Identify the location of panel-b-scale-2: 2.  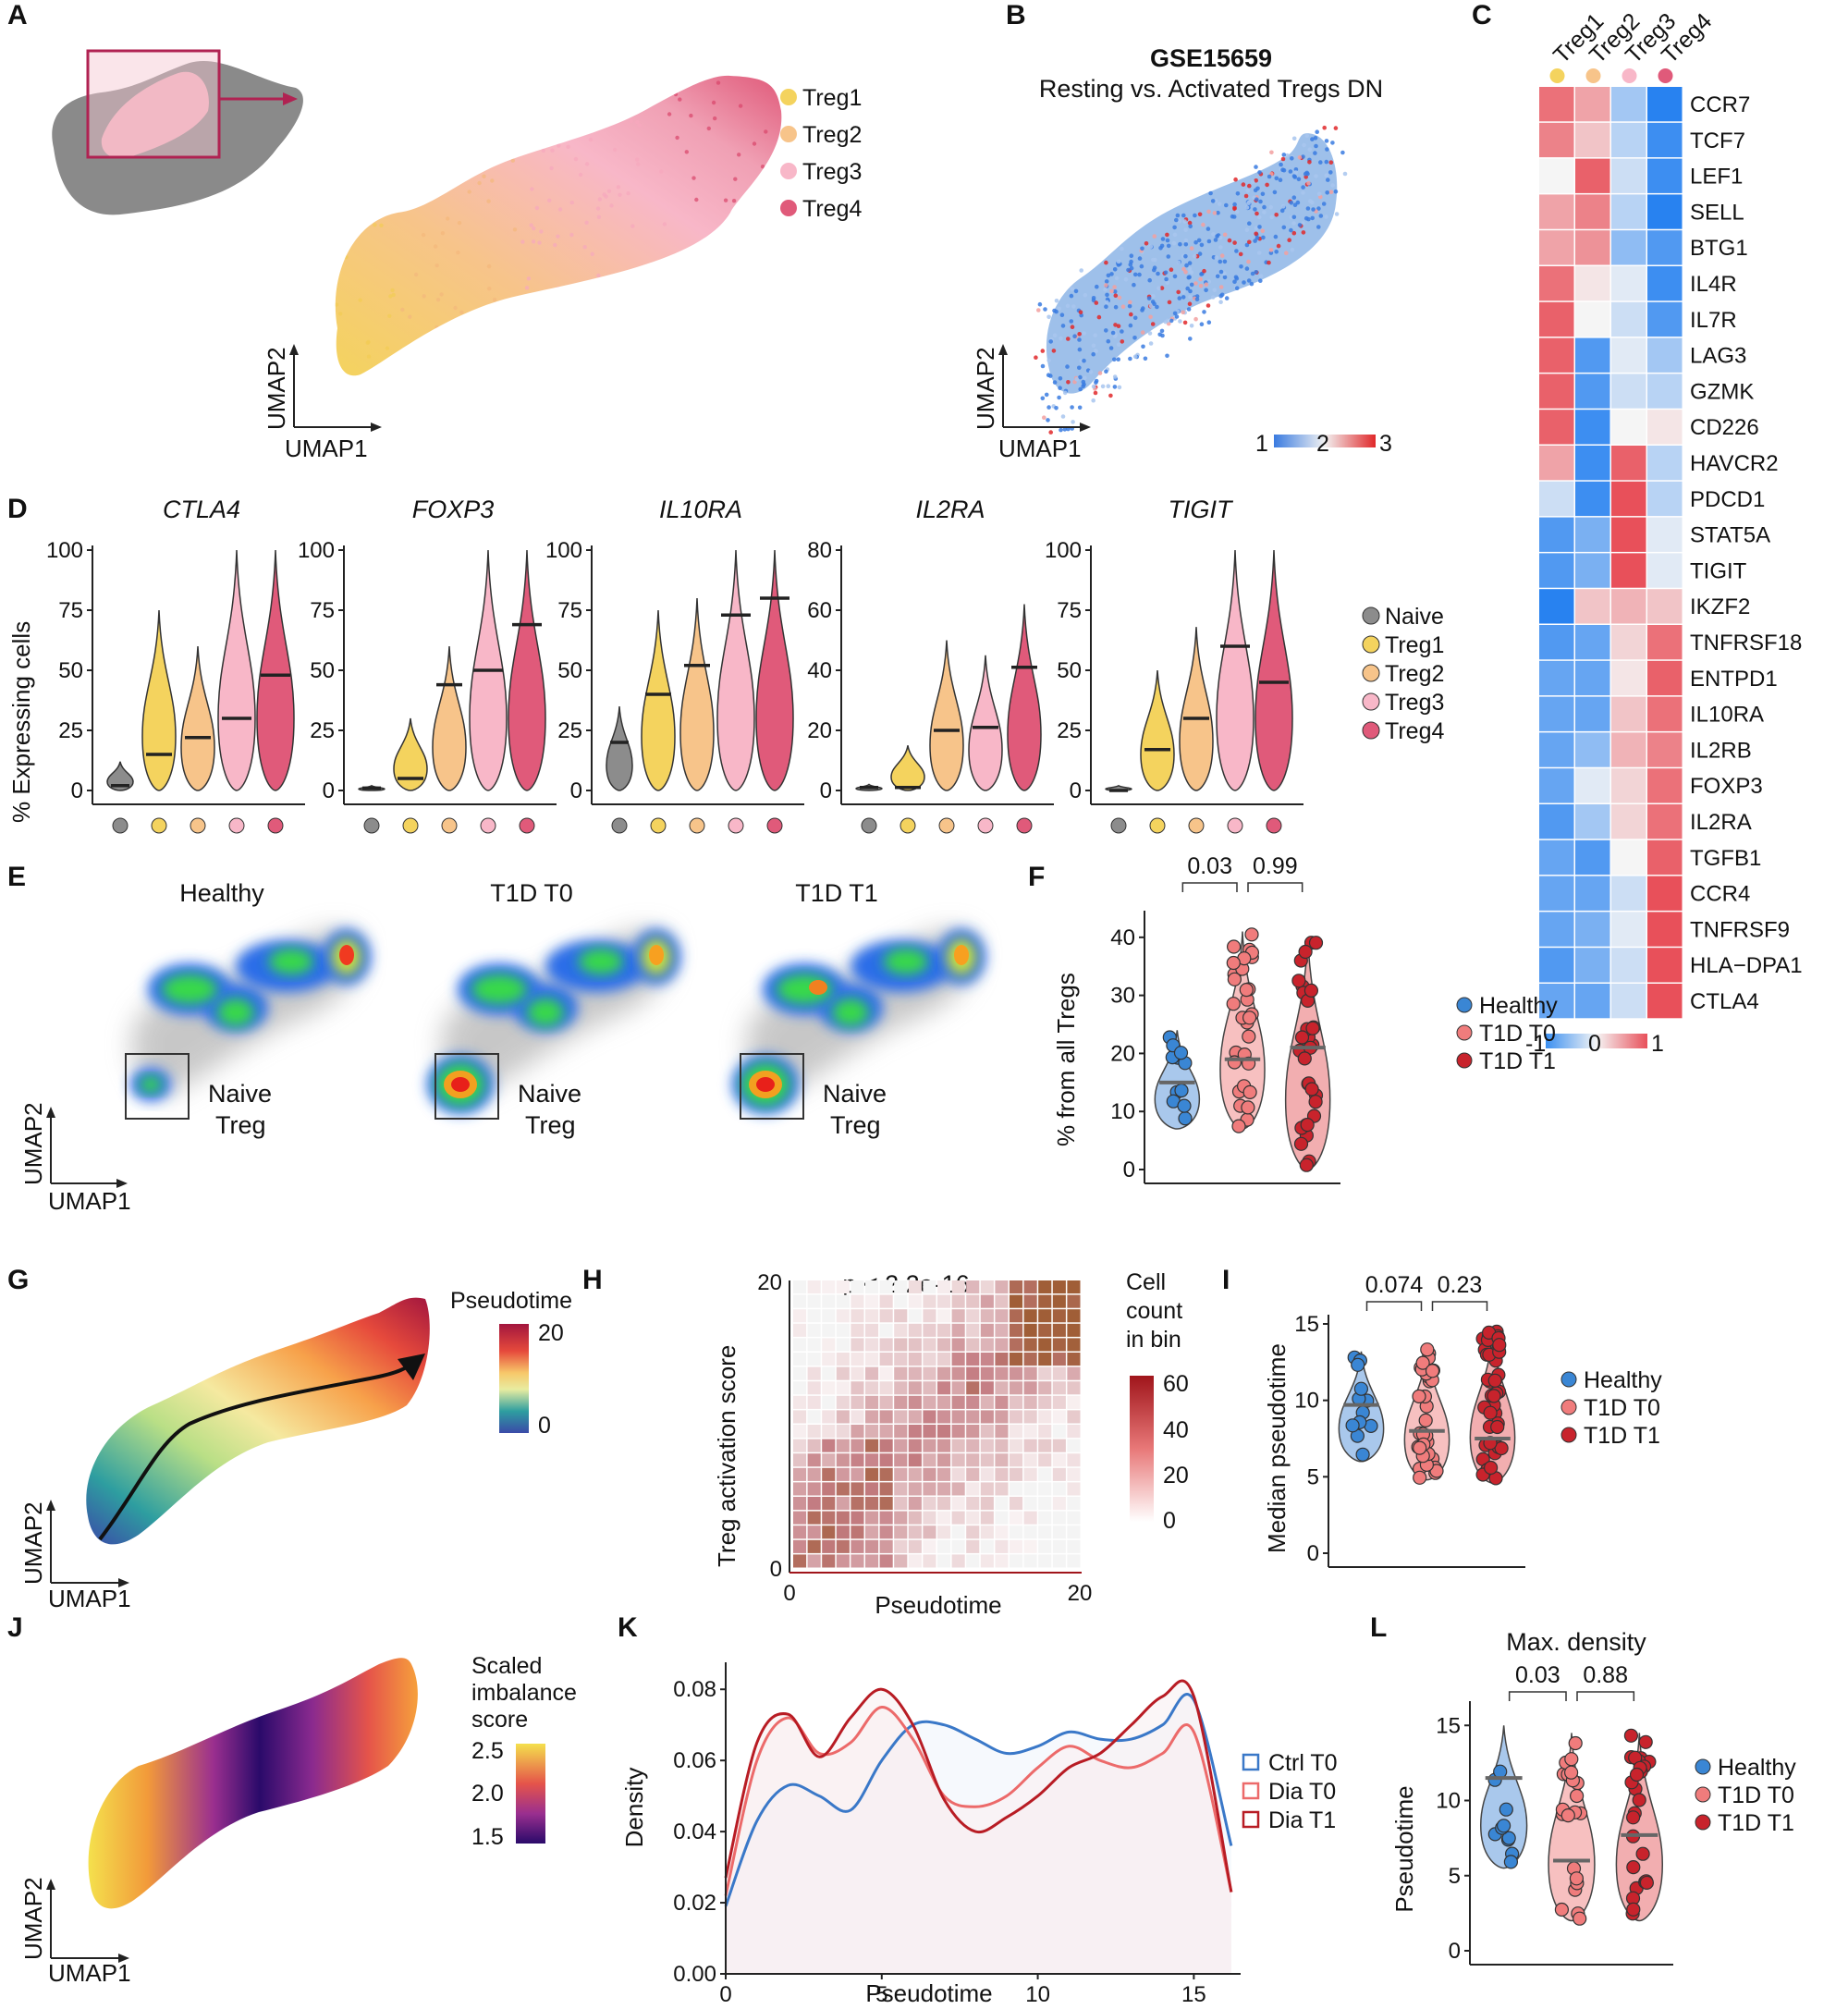
(1322, 444).